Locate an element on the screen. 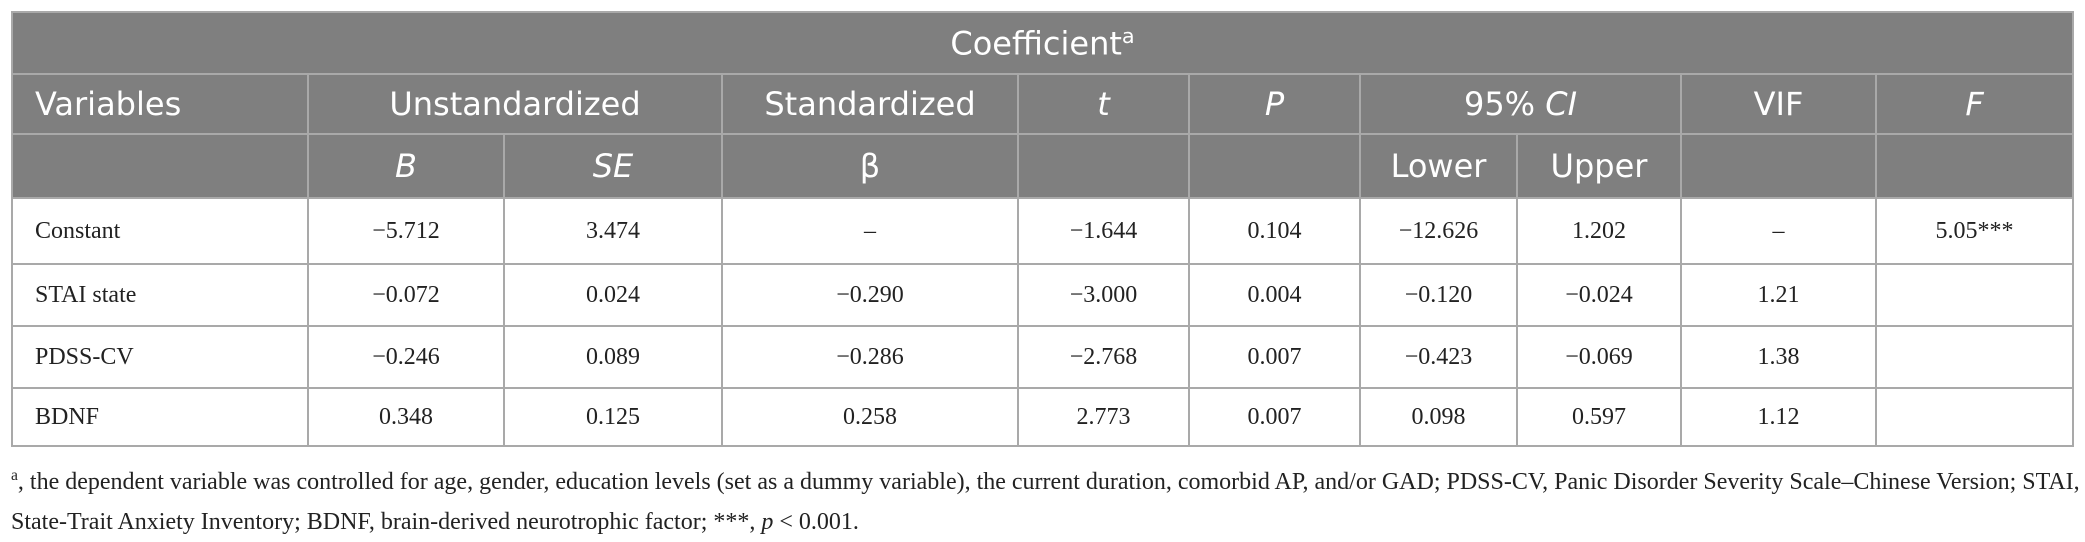 The width and height of the screenshot is (2085, 542). header-text: CI is located at coordinates (1561, 104).